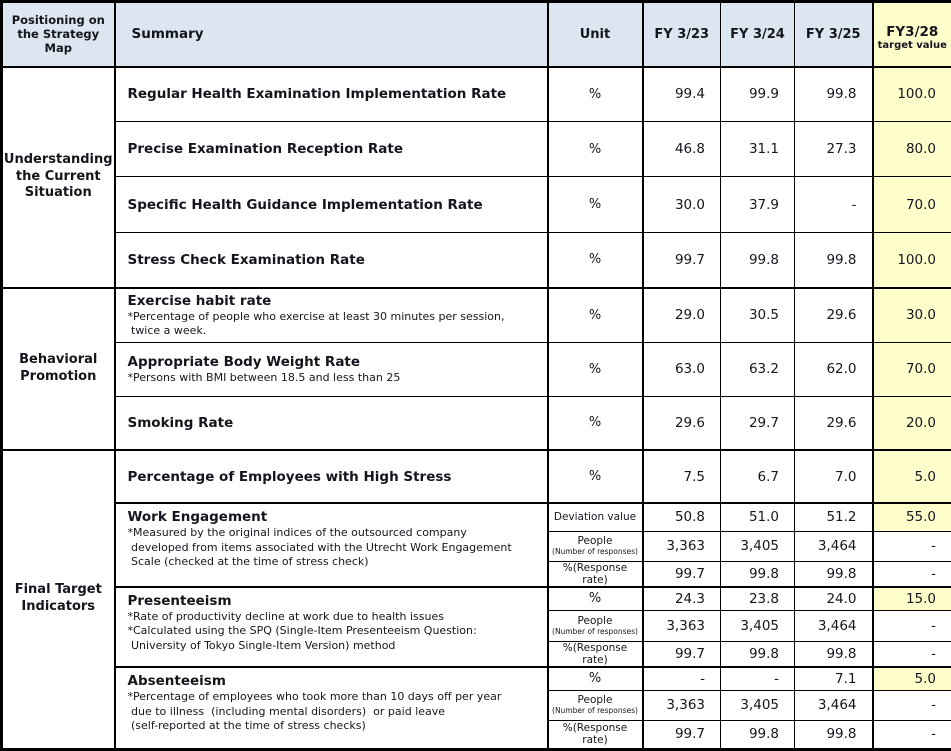 This screenshot has height=751, width=951. Describe the element at coordinates (758, 423) in the screenshot. I see `value-fy24: 29.7` at that location.